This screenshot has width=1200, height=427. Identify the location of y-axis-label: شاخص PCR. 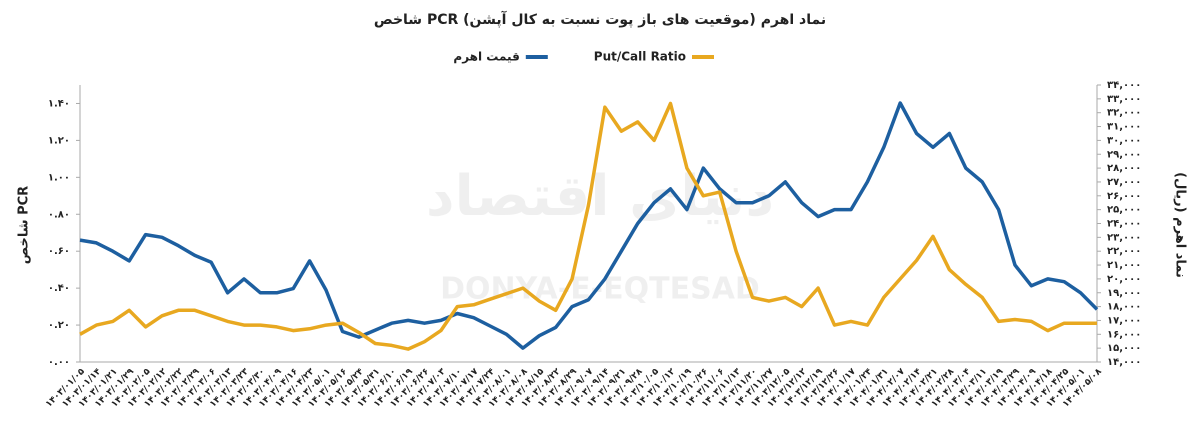
(24, 225).